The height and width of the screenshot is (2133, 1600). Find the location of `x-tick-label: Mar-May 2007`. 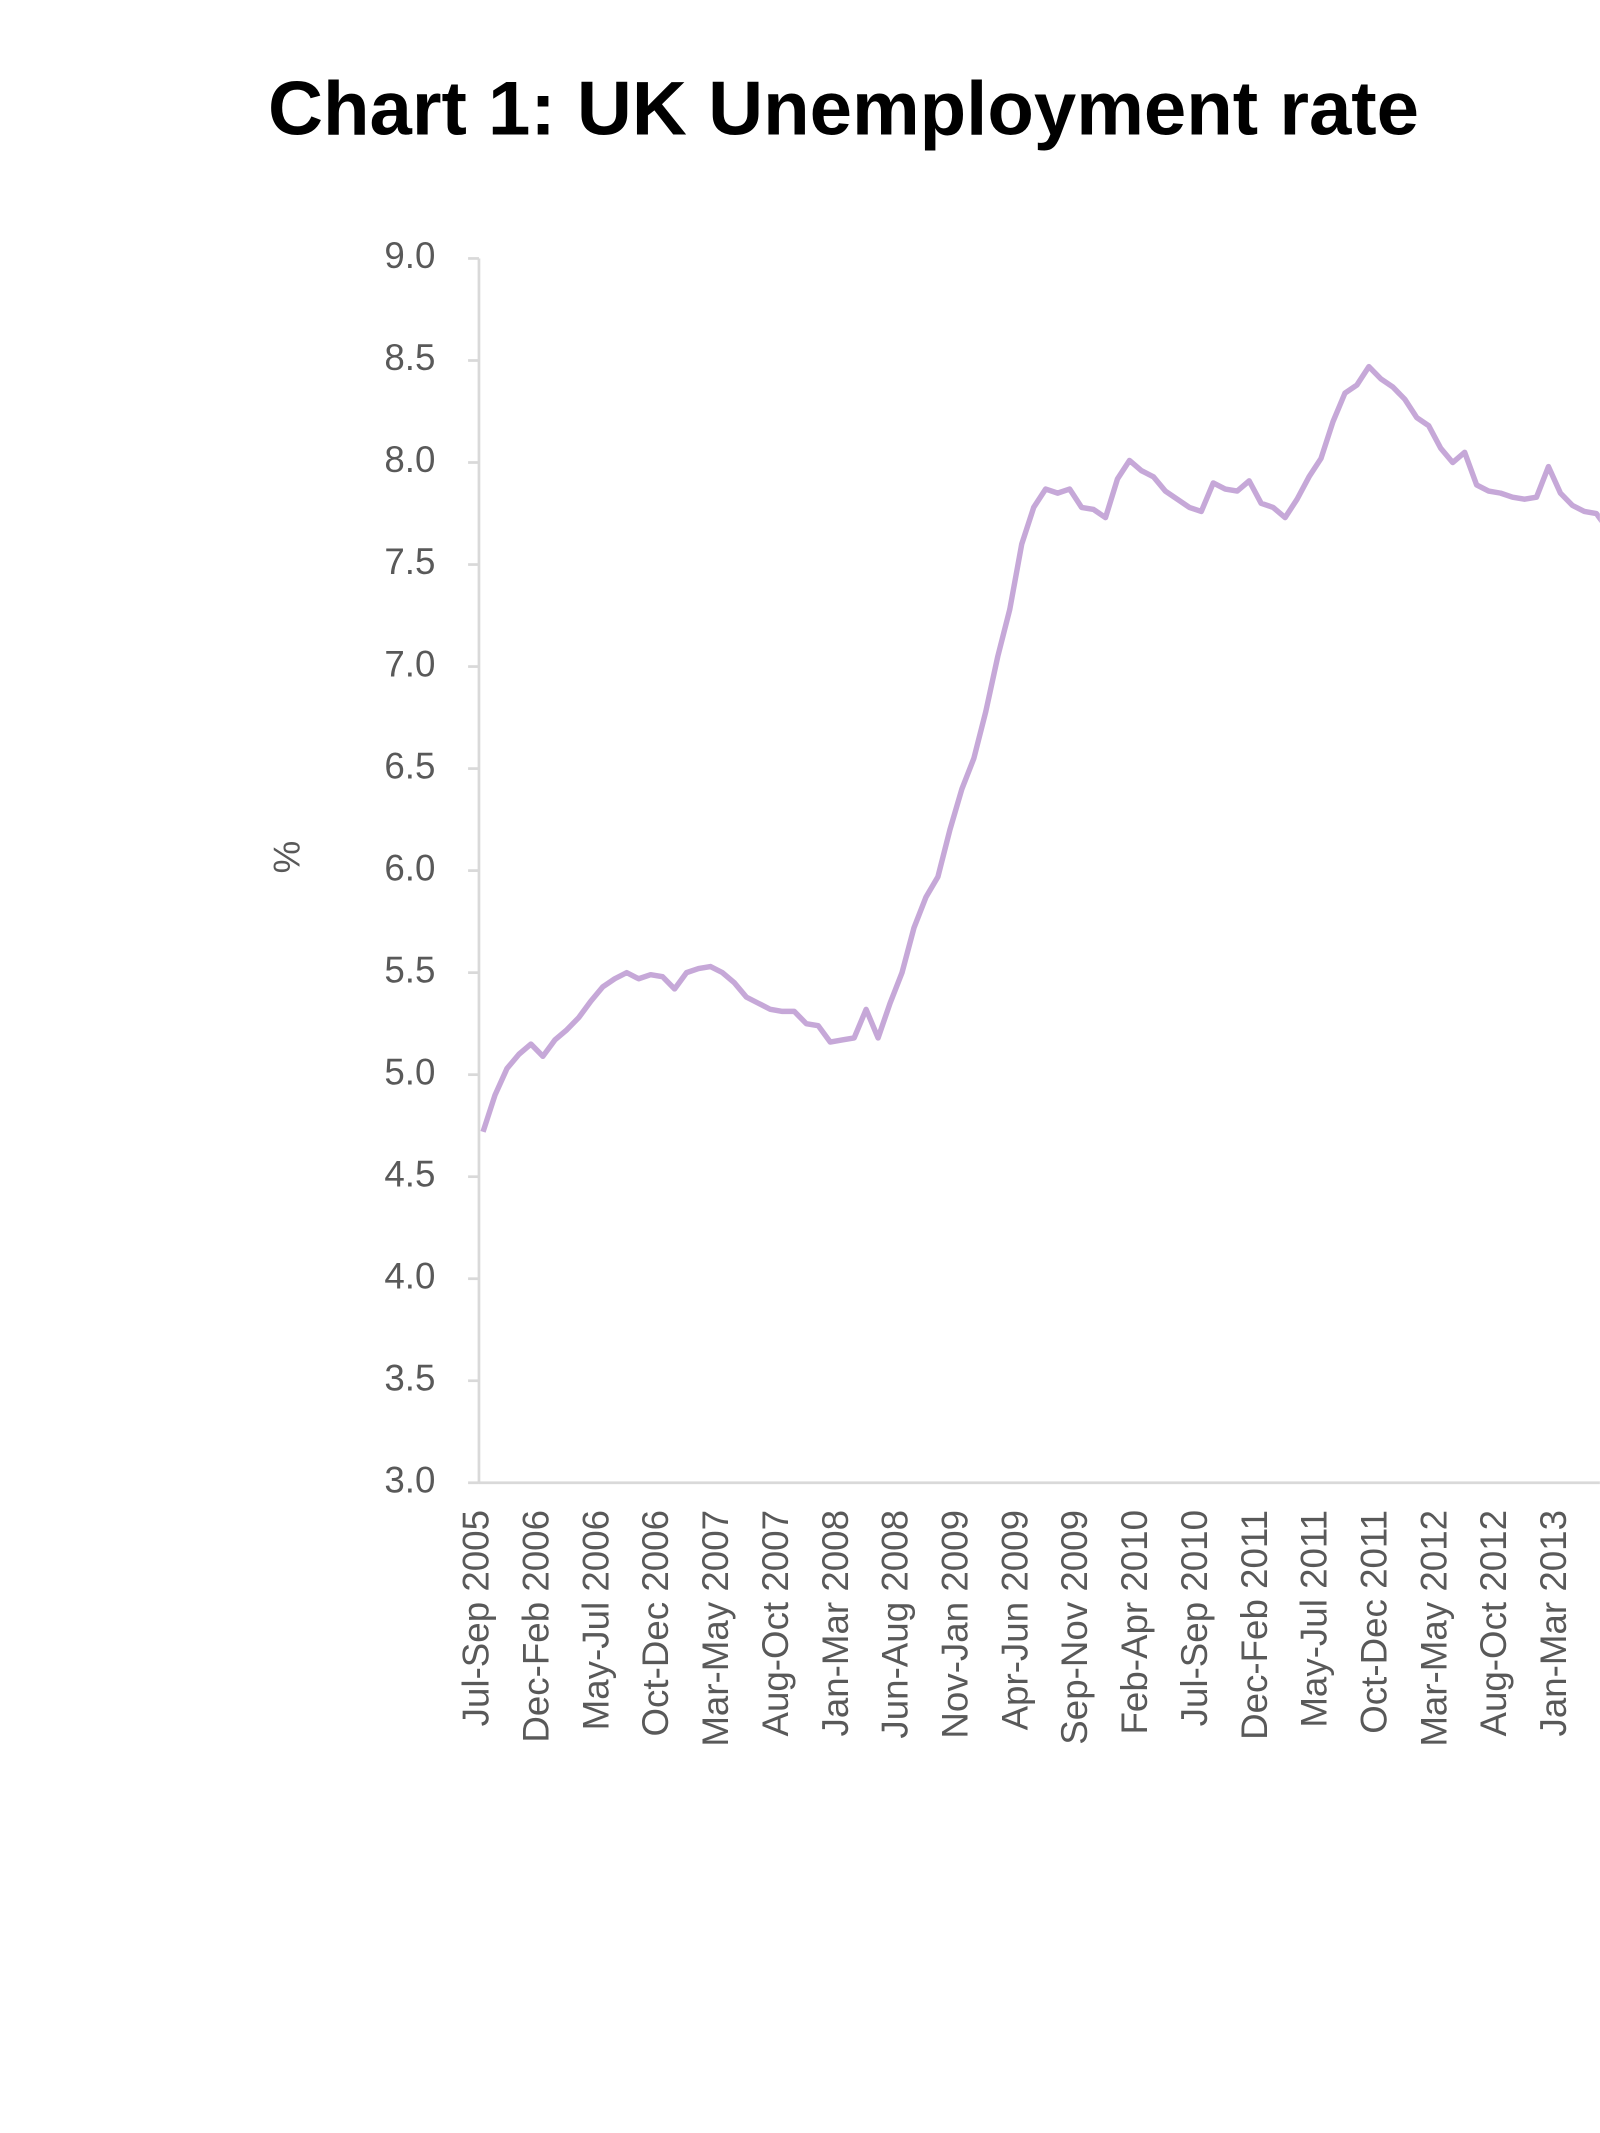

x-tick-label: Mar-May 2007 is located at coordinates (715, 1628).